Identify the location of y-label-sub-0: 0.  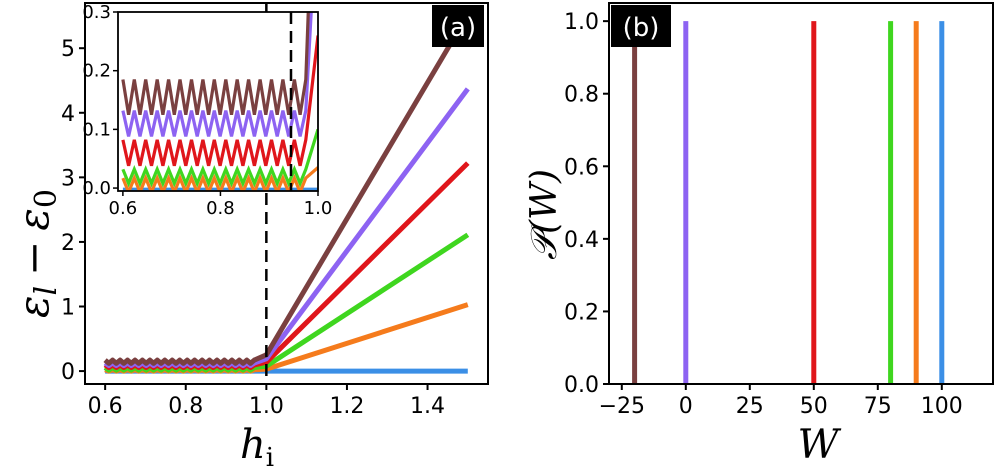
(46, 198).